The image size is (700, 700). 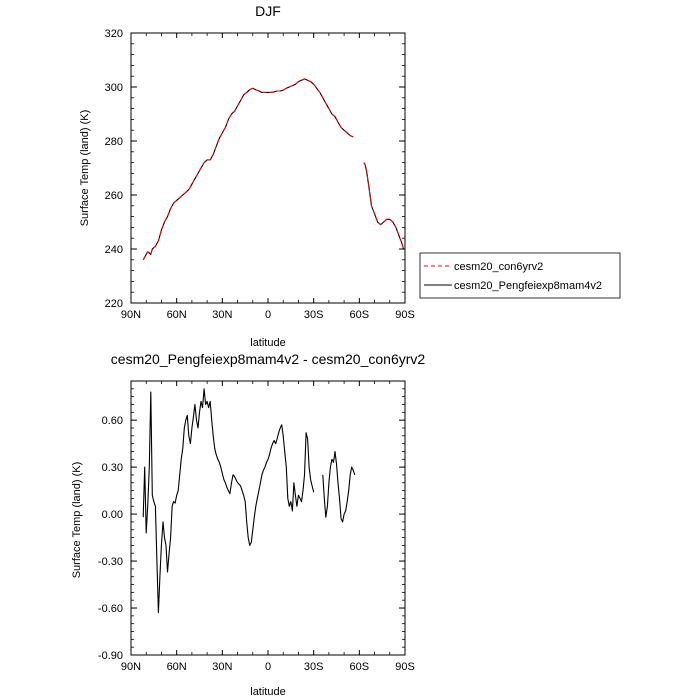 What do you see at coordinates (528, 286) in the screenshot?
I see `legend-label-pengfei: cesm20_Pengfeiexp8mam4v2` at bounding box center [528, 286].